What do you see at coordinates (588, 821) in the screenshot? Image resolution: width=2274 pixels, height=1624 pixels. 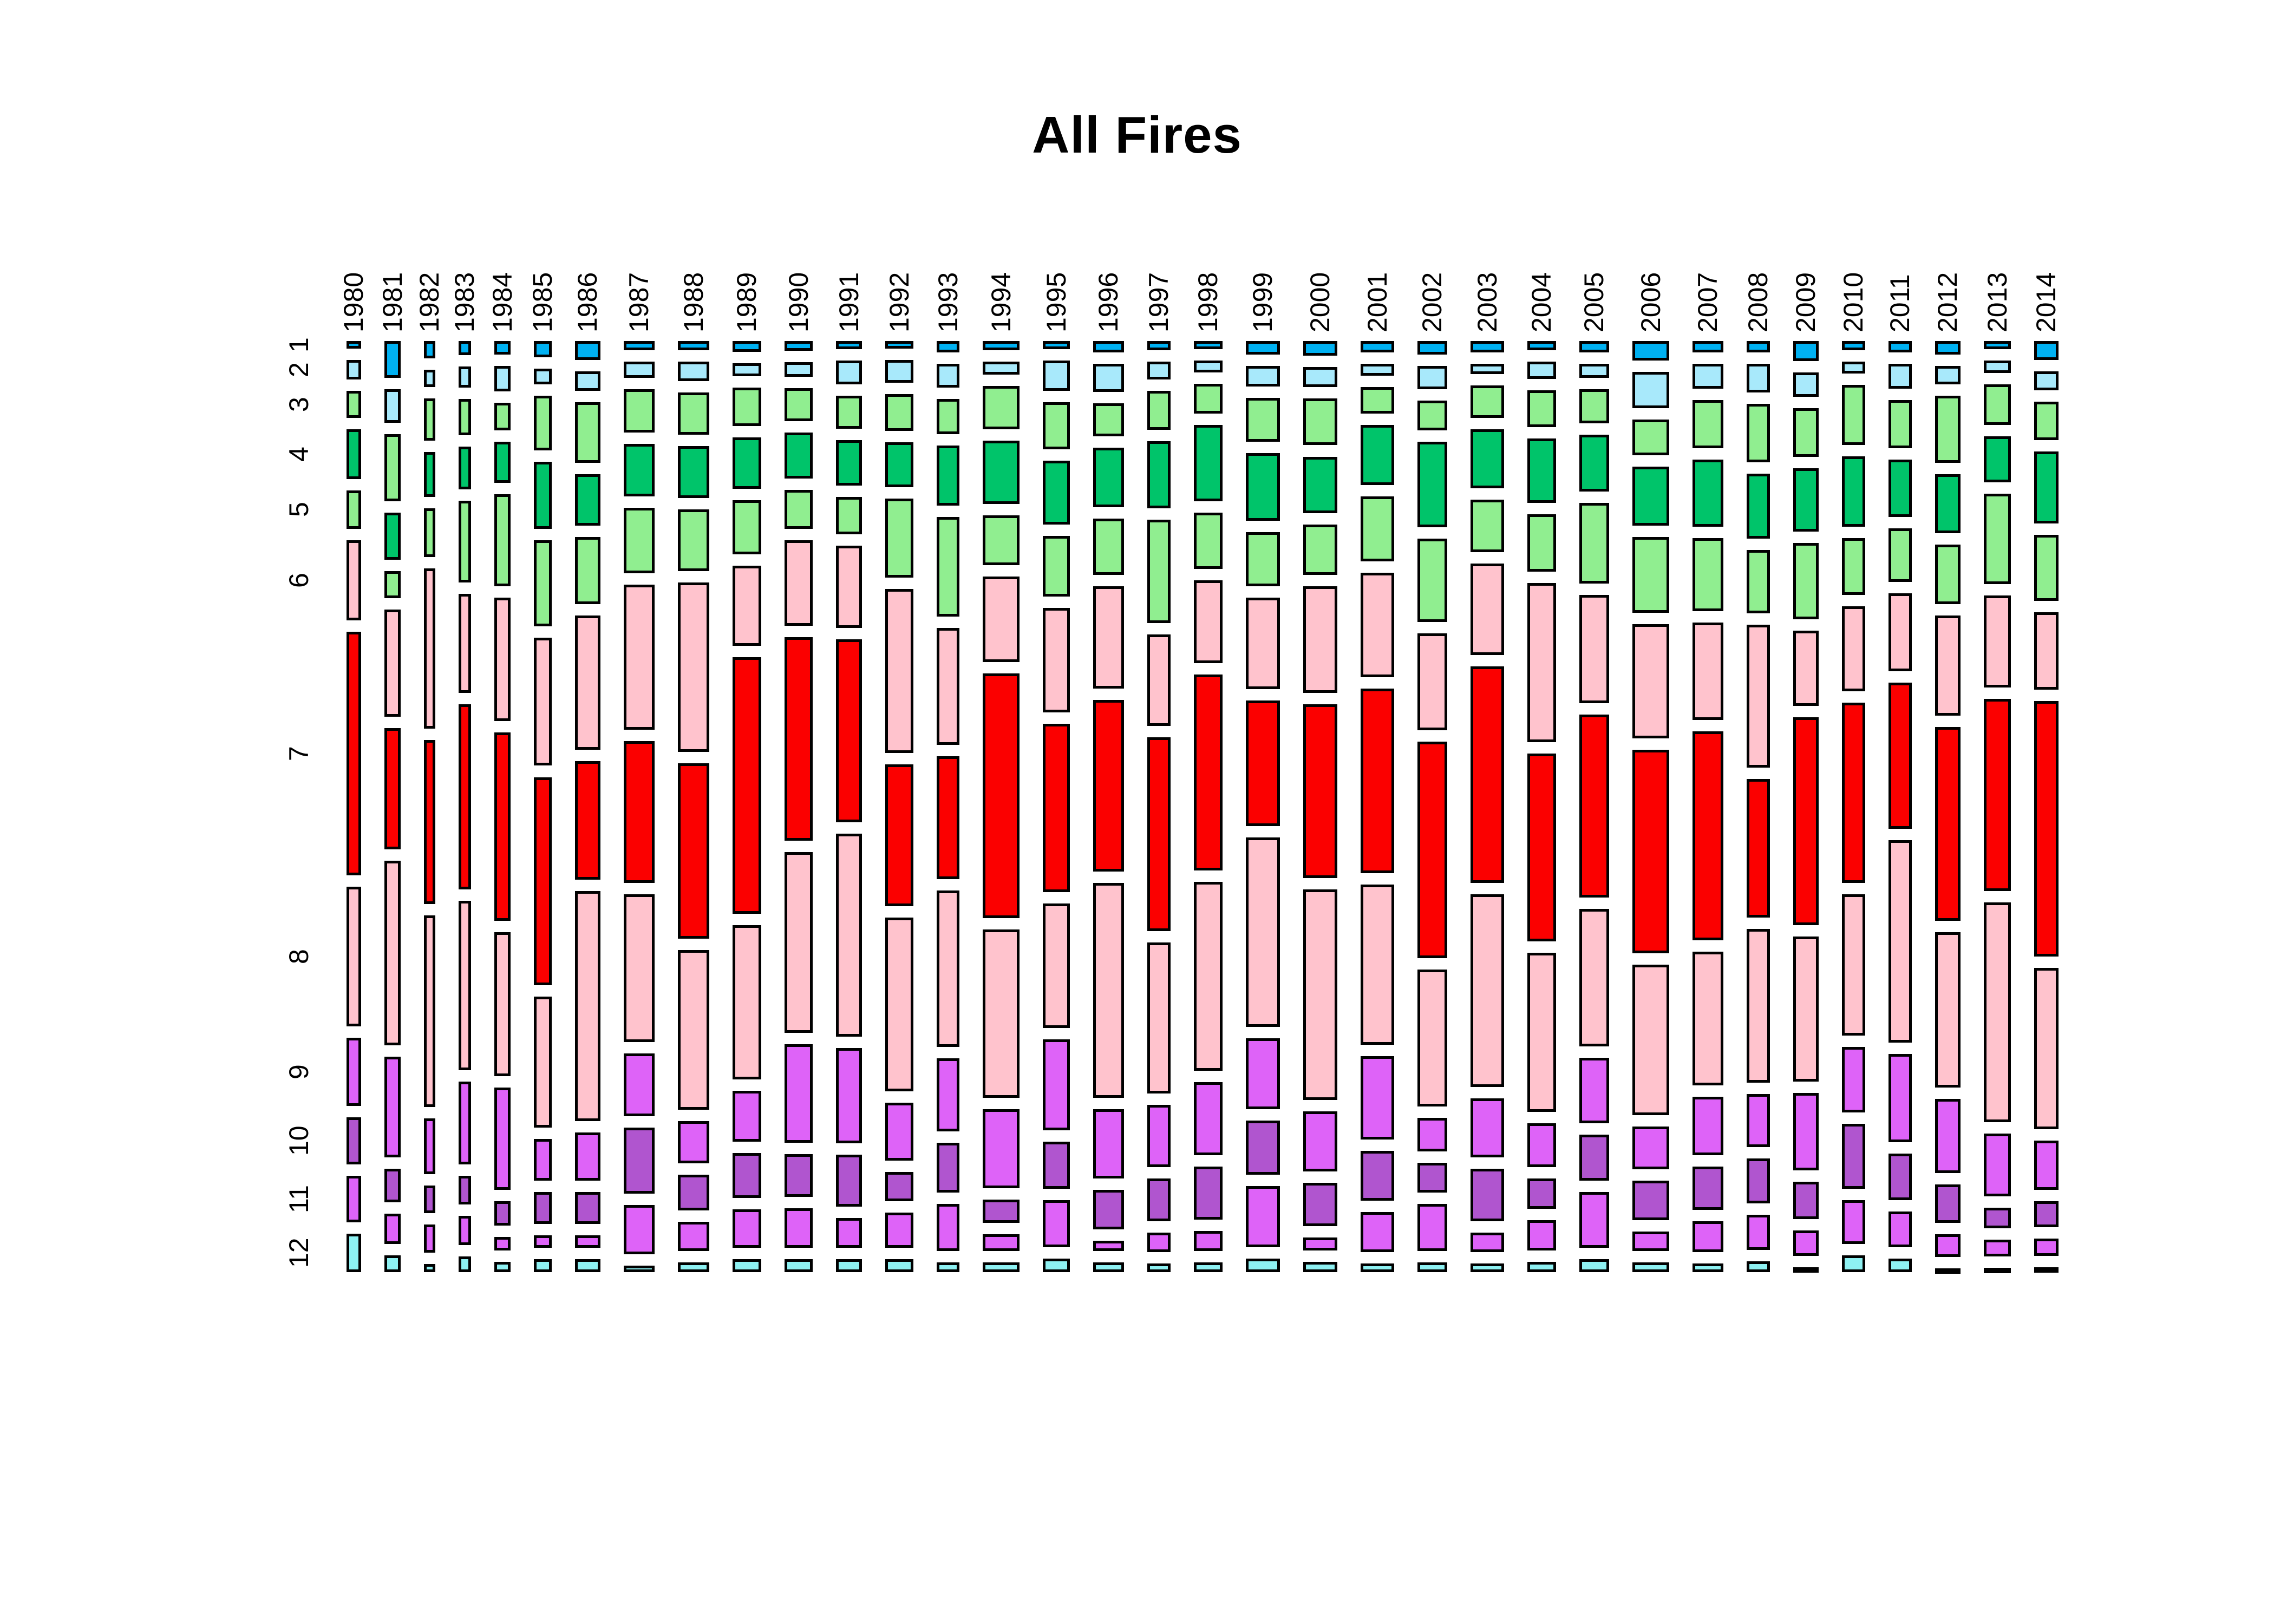 I see `mosaic-cell-1986-m7` at bounding box center [588, 821].